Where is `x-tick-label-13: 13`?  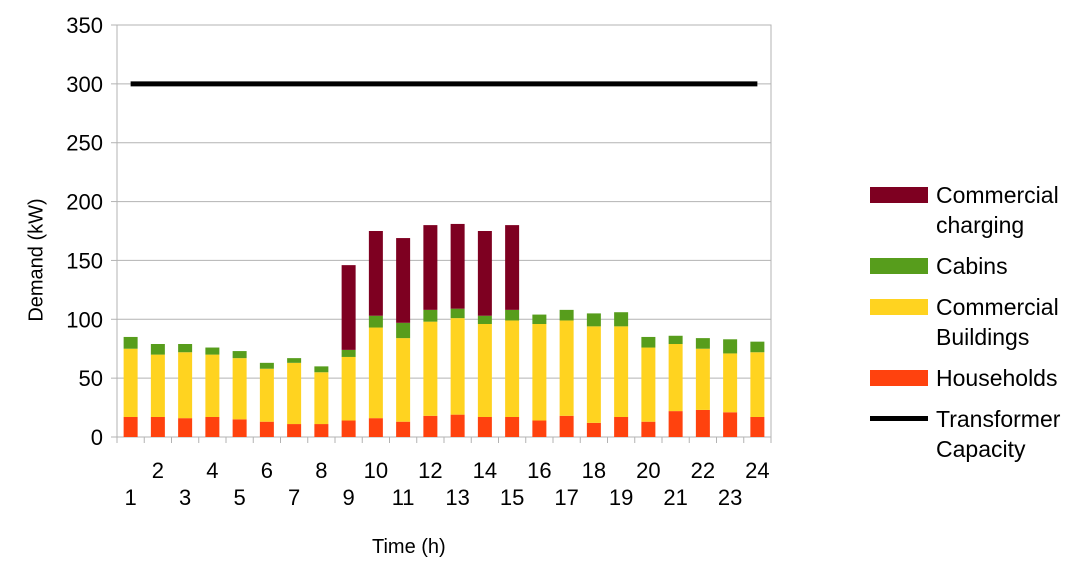 x-tick-label-13: 13 is located at coordinates (457, 497).